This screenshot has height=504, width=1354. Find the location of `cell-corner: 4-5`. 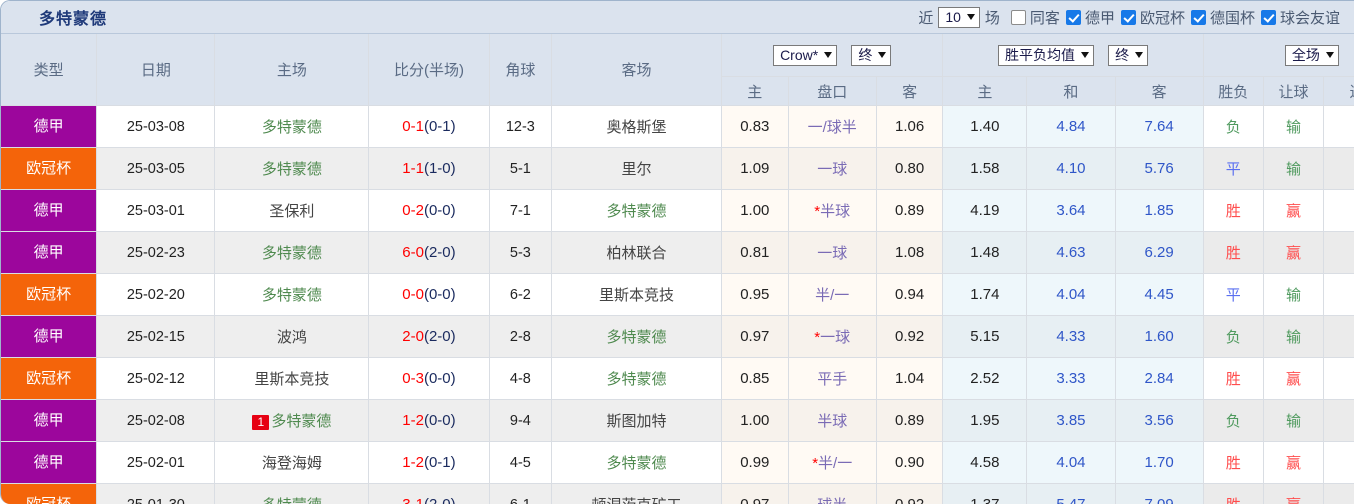

cell-corner: 4-5 is located at coordinates (521, 462).